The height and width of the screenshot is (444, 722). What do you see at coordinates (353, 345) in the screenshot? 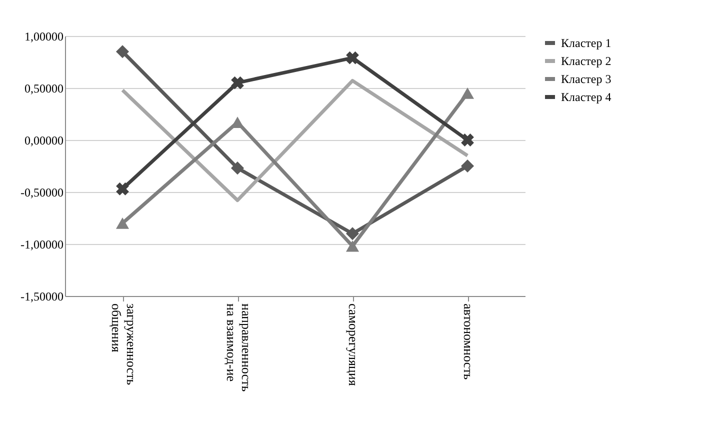
I see `x-tick-label: саморегуляция` at bounding box center [353, 345].